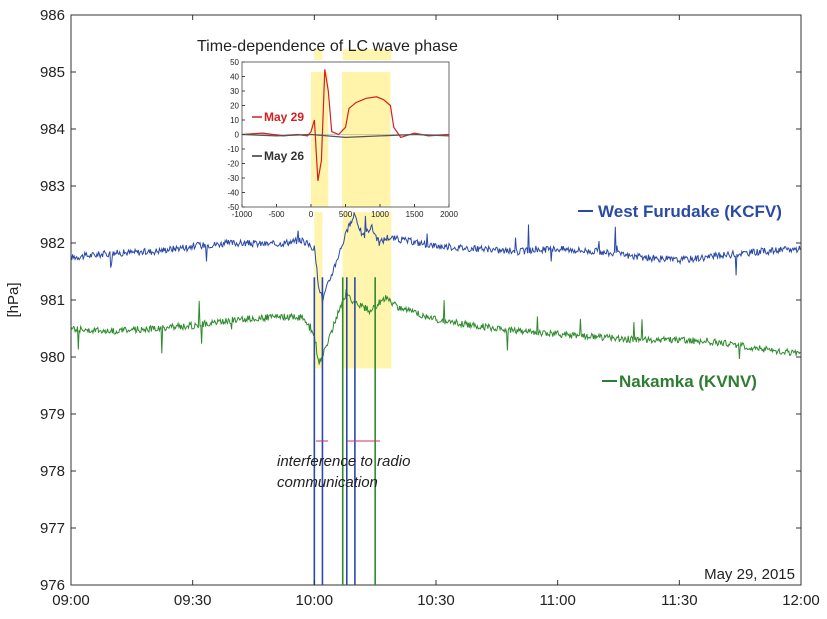 The width and height of the screenshot is (827, 619). What do you see at coordinates (234, 106) in the screenshot?
I see `inset-y-label-3: 20` at bounding box center [234, 106].